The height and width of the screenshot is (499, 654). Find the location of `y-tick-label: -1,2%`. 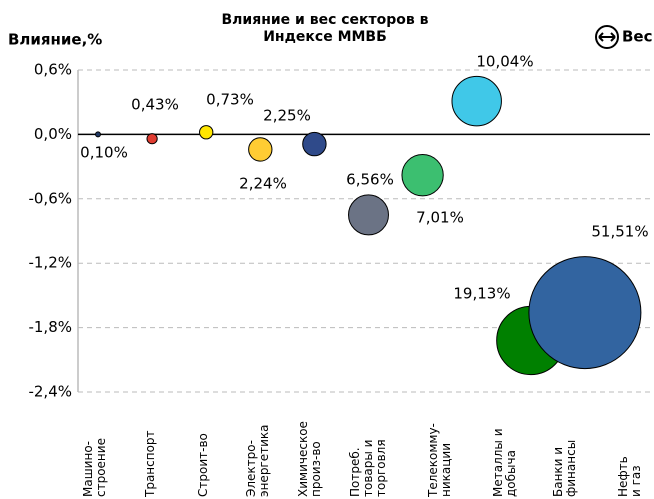

y-tick-label: -1,2% is located at coordinates (50, 263).